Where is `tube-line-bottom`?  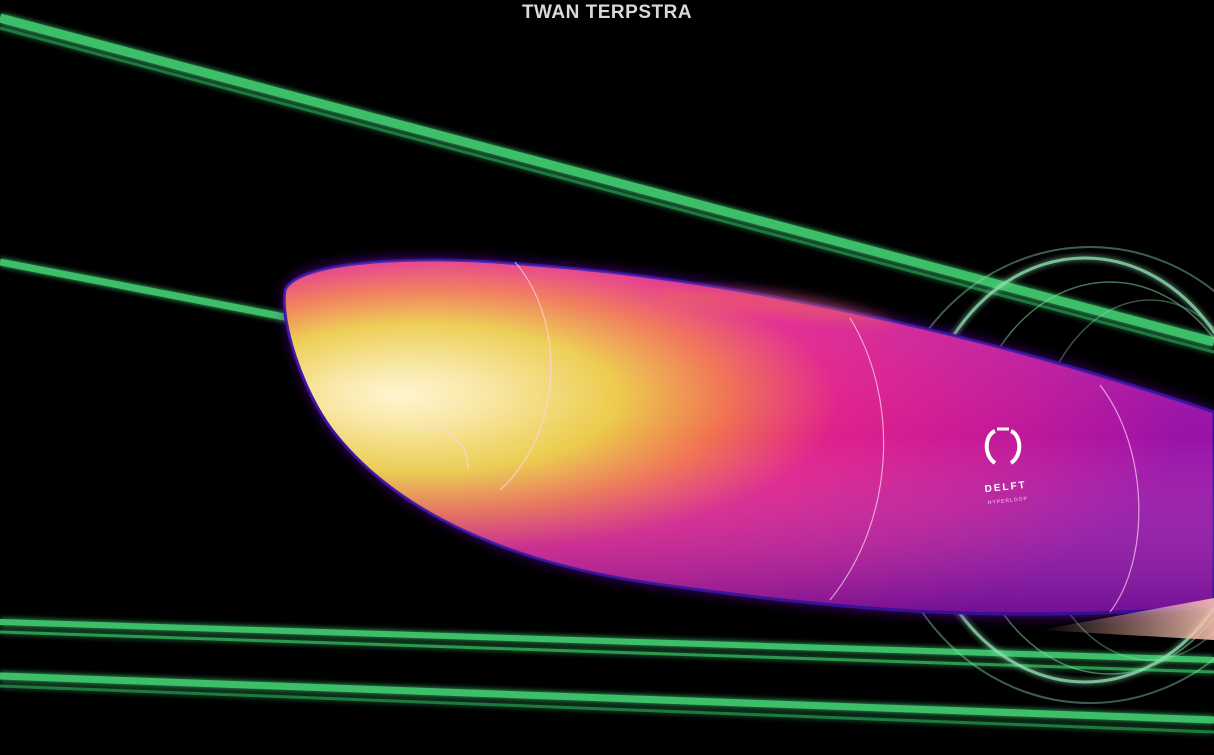
tube-line-bottom is located at coordinates (607, 698).